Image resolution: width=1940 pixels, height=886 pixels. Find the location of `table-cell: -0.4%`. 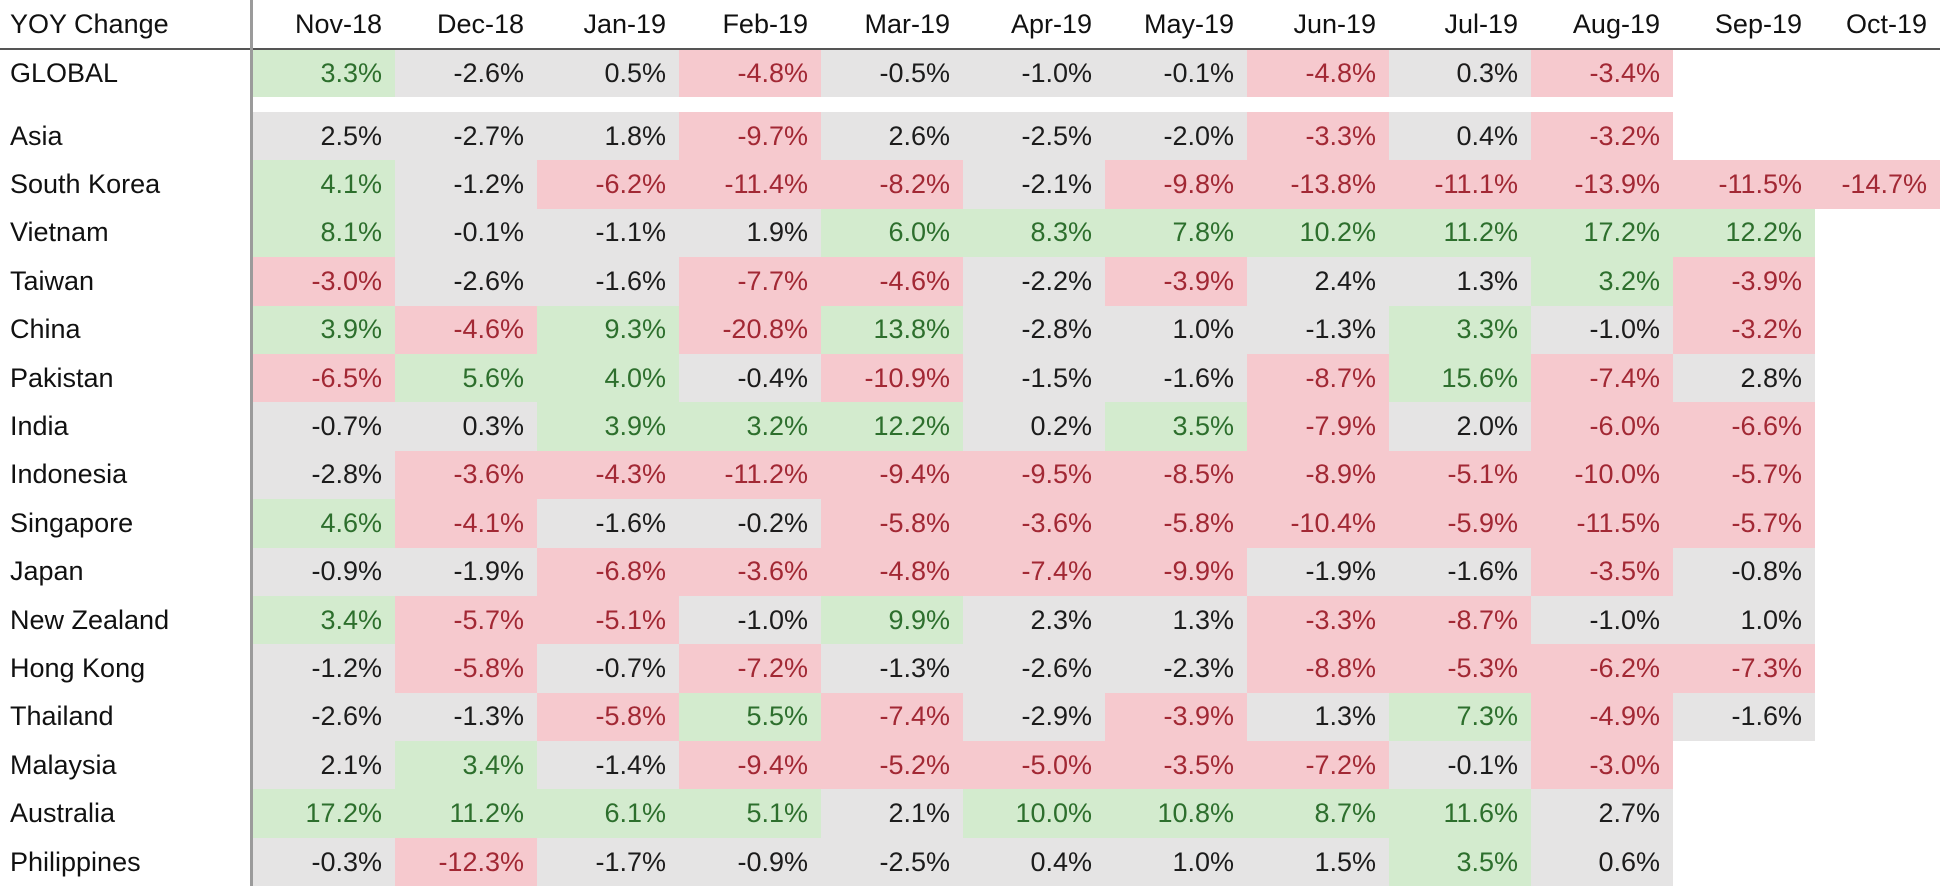

table-cell: -0.4% is located at coordinates (750, 378).